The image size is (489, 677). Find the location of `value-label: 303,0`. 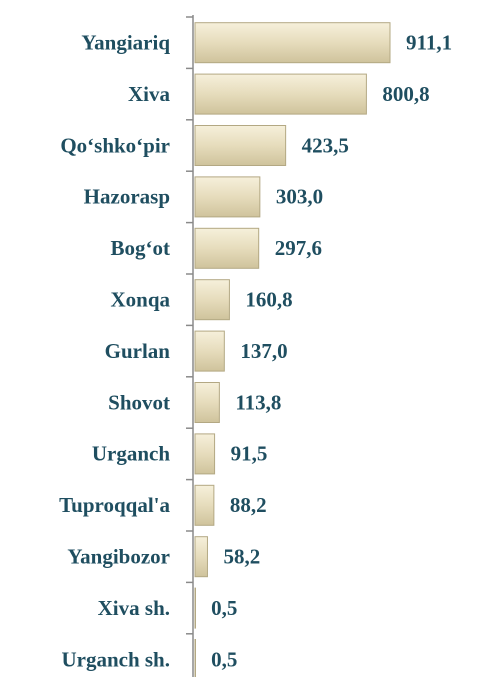

value-label: 303,0 is located at coordinates (299, 197).